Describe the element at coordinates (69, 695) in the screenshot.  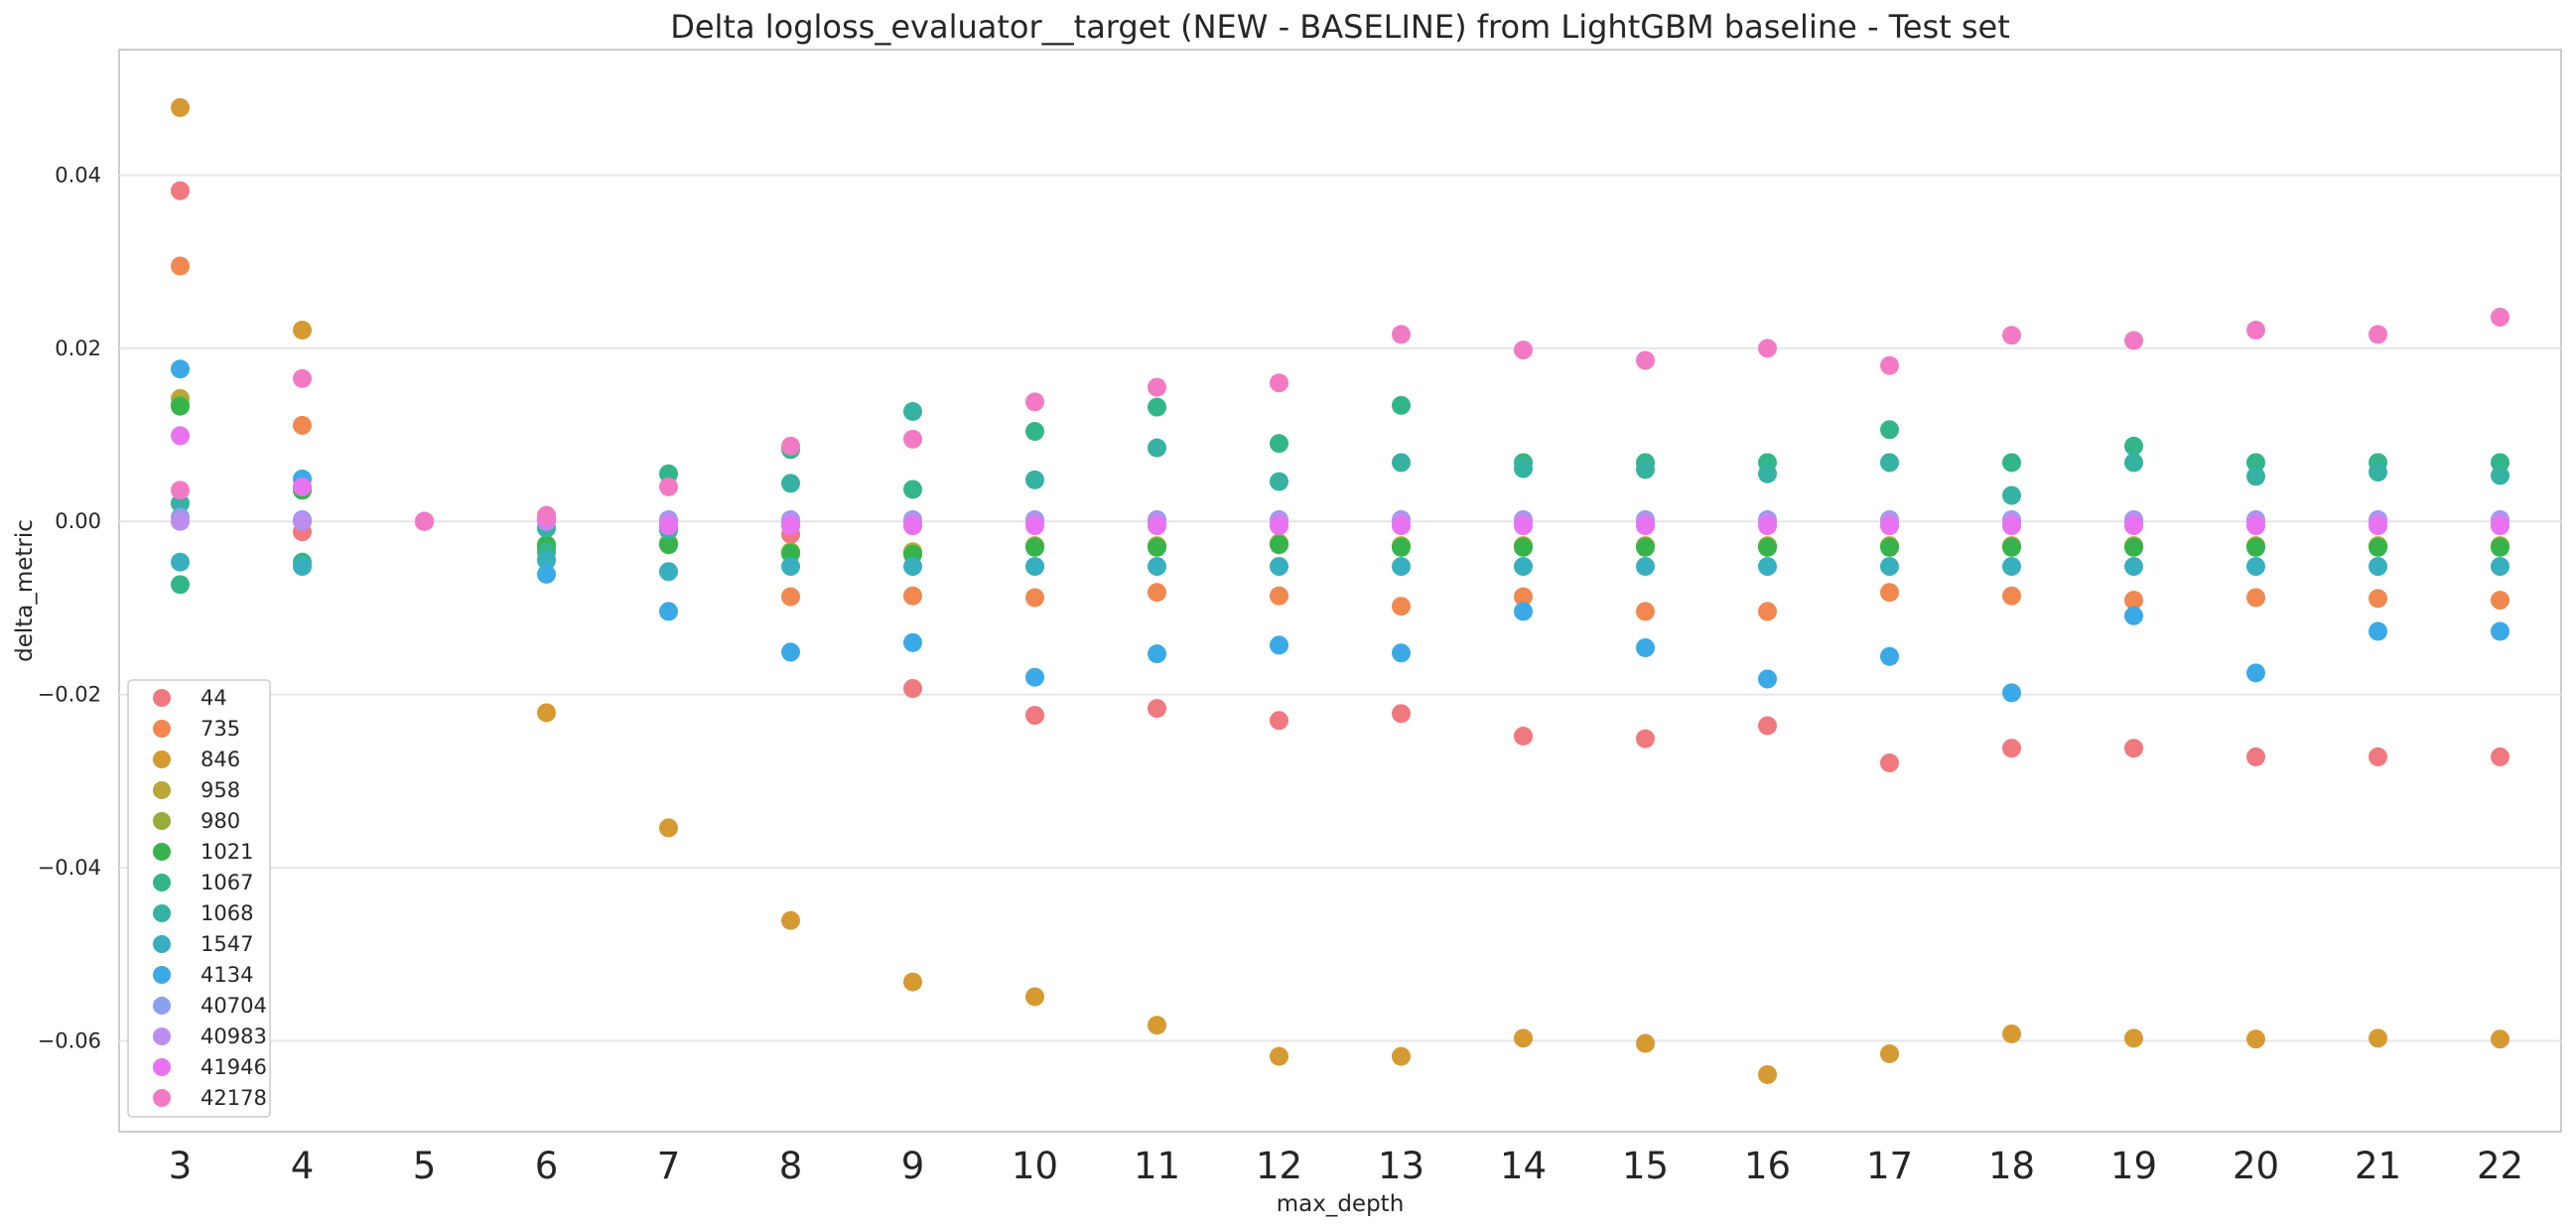
I see `y-tick-label: −0.02` at that location.